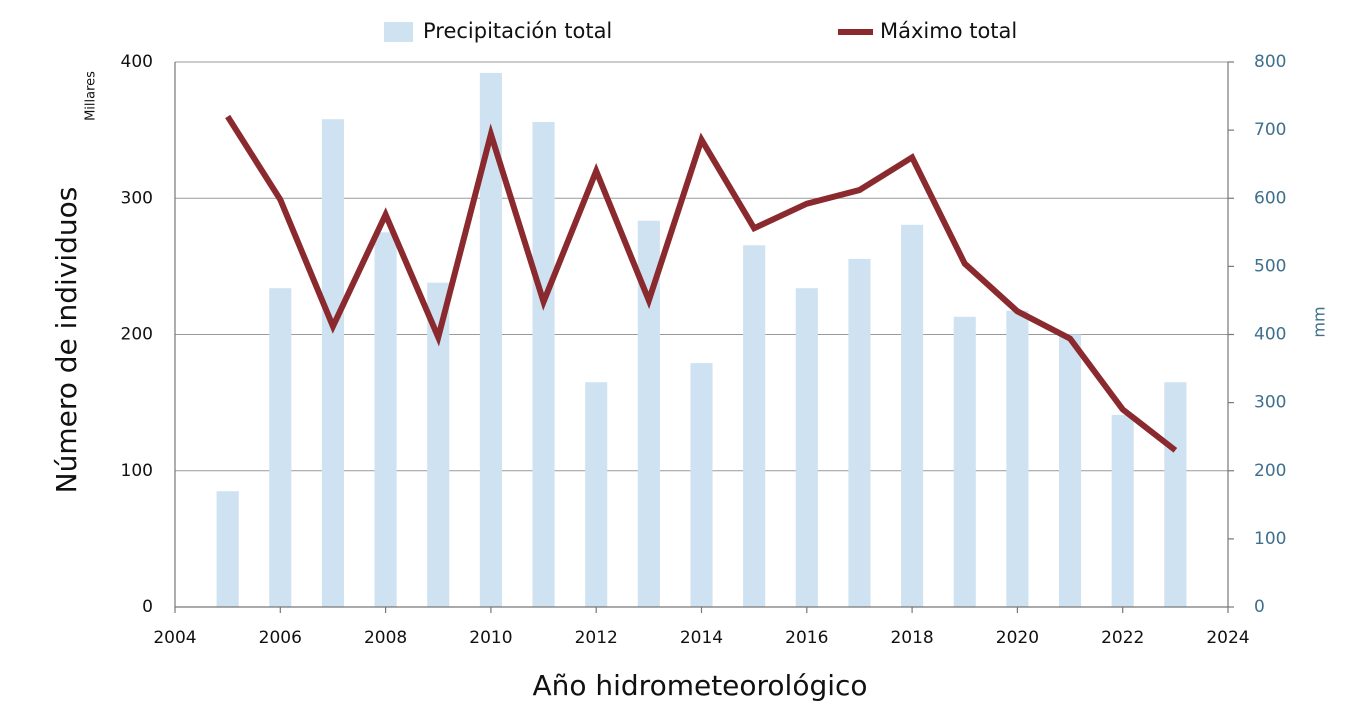 The height and width of the screenshot is (723, 1353). I want to click on y-axis-unit: Millares, so click(91, 96).